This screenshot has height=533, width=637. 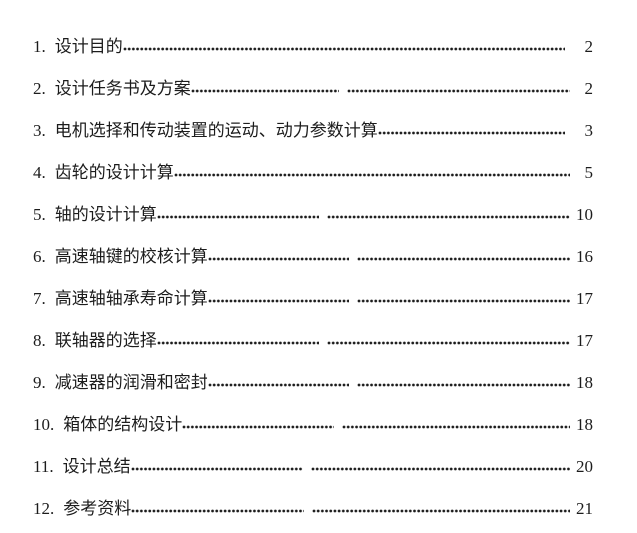 I want to click on entry-title: 高速轴轴承寿命计算, so click(x=131, y=298).